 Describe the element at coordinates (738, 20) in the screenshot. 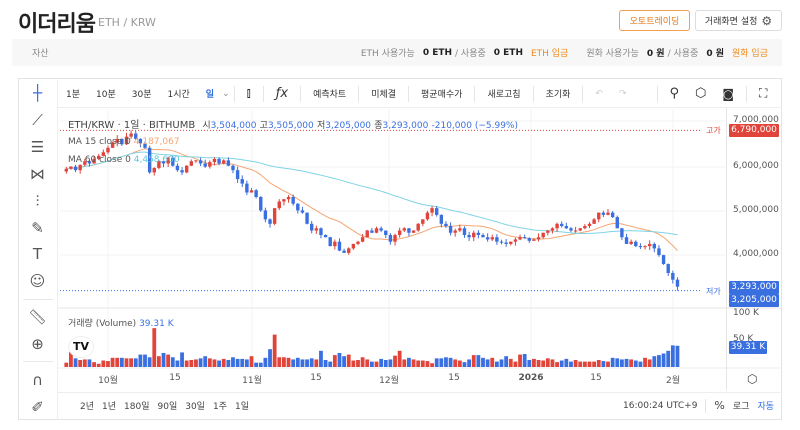

I see `screen-settings-button: 거래화면 설정 ⚙` at that location.